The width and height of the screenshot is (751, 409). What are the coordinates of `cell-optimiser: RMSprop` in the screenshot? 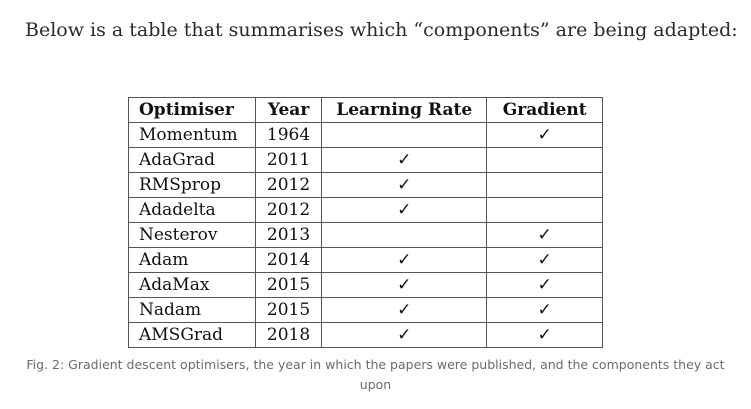 It's located at (192, 185).